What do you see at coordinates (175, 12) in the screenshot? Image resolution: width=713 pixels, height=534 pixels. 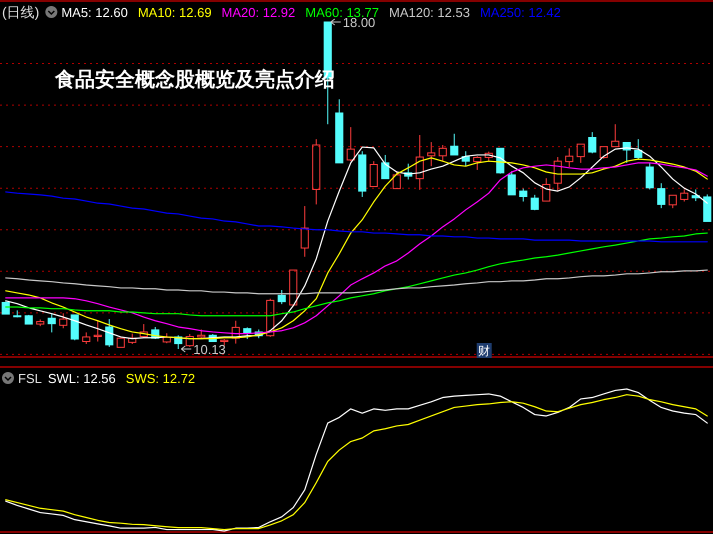 I see `text: MA10: 12.69` at bounding box center [175, 12].